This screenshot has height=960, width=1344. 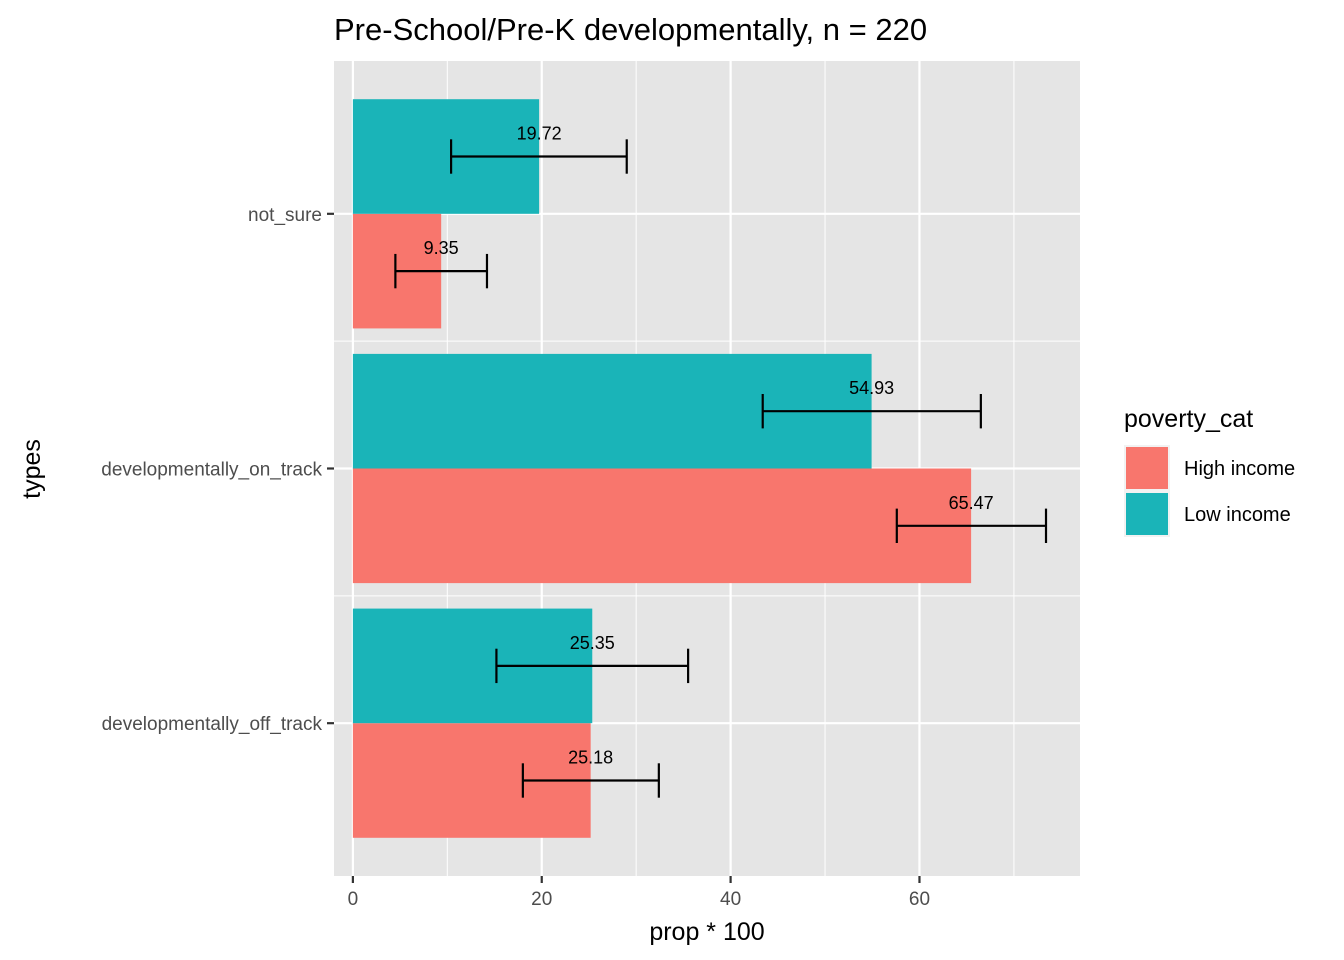 What do you see at coordinates (590, 757) in the screenshot?
I see `data-label: 25.18` at bounding box center [590, 757].